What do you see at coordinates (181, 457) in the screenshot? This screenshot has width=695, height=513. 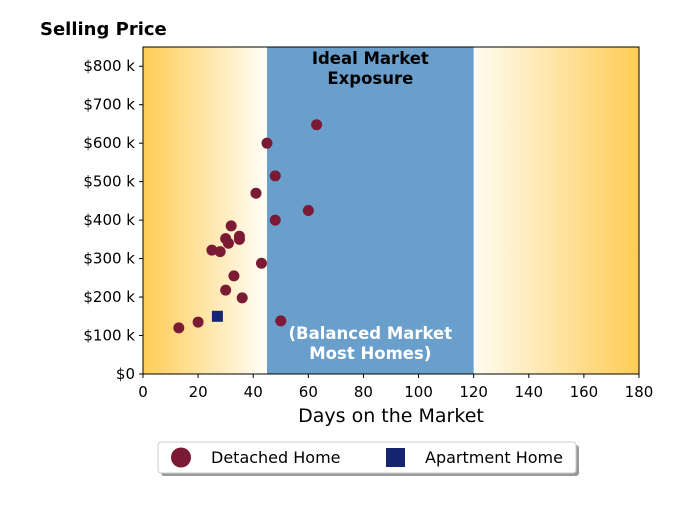 I see `legend-marker-detached` at bounding box center [181, 457].